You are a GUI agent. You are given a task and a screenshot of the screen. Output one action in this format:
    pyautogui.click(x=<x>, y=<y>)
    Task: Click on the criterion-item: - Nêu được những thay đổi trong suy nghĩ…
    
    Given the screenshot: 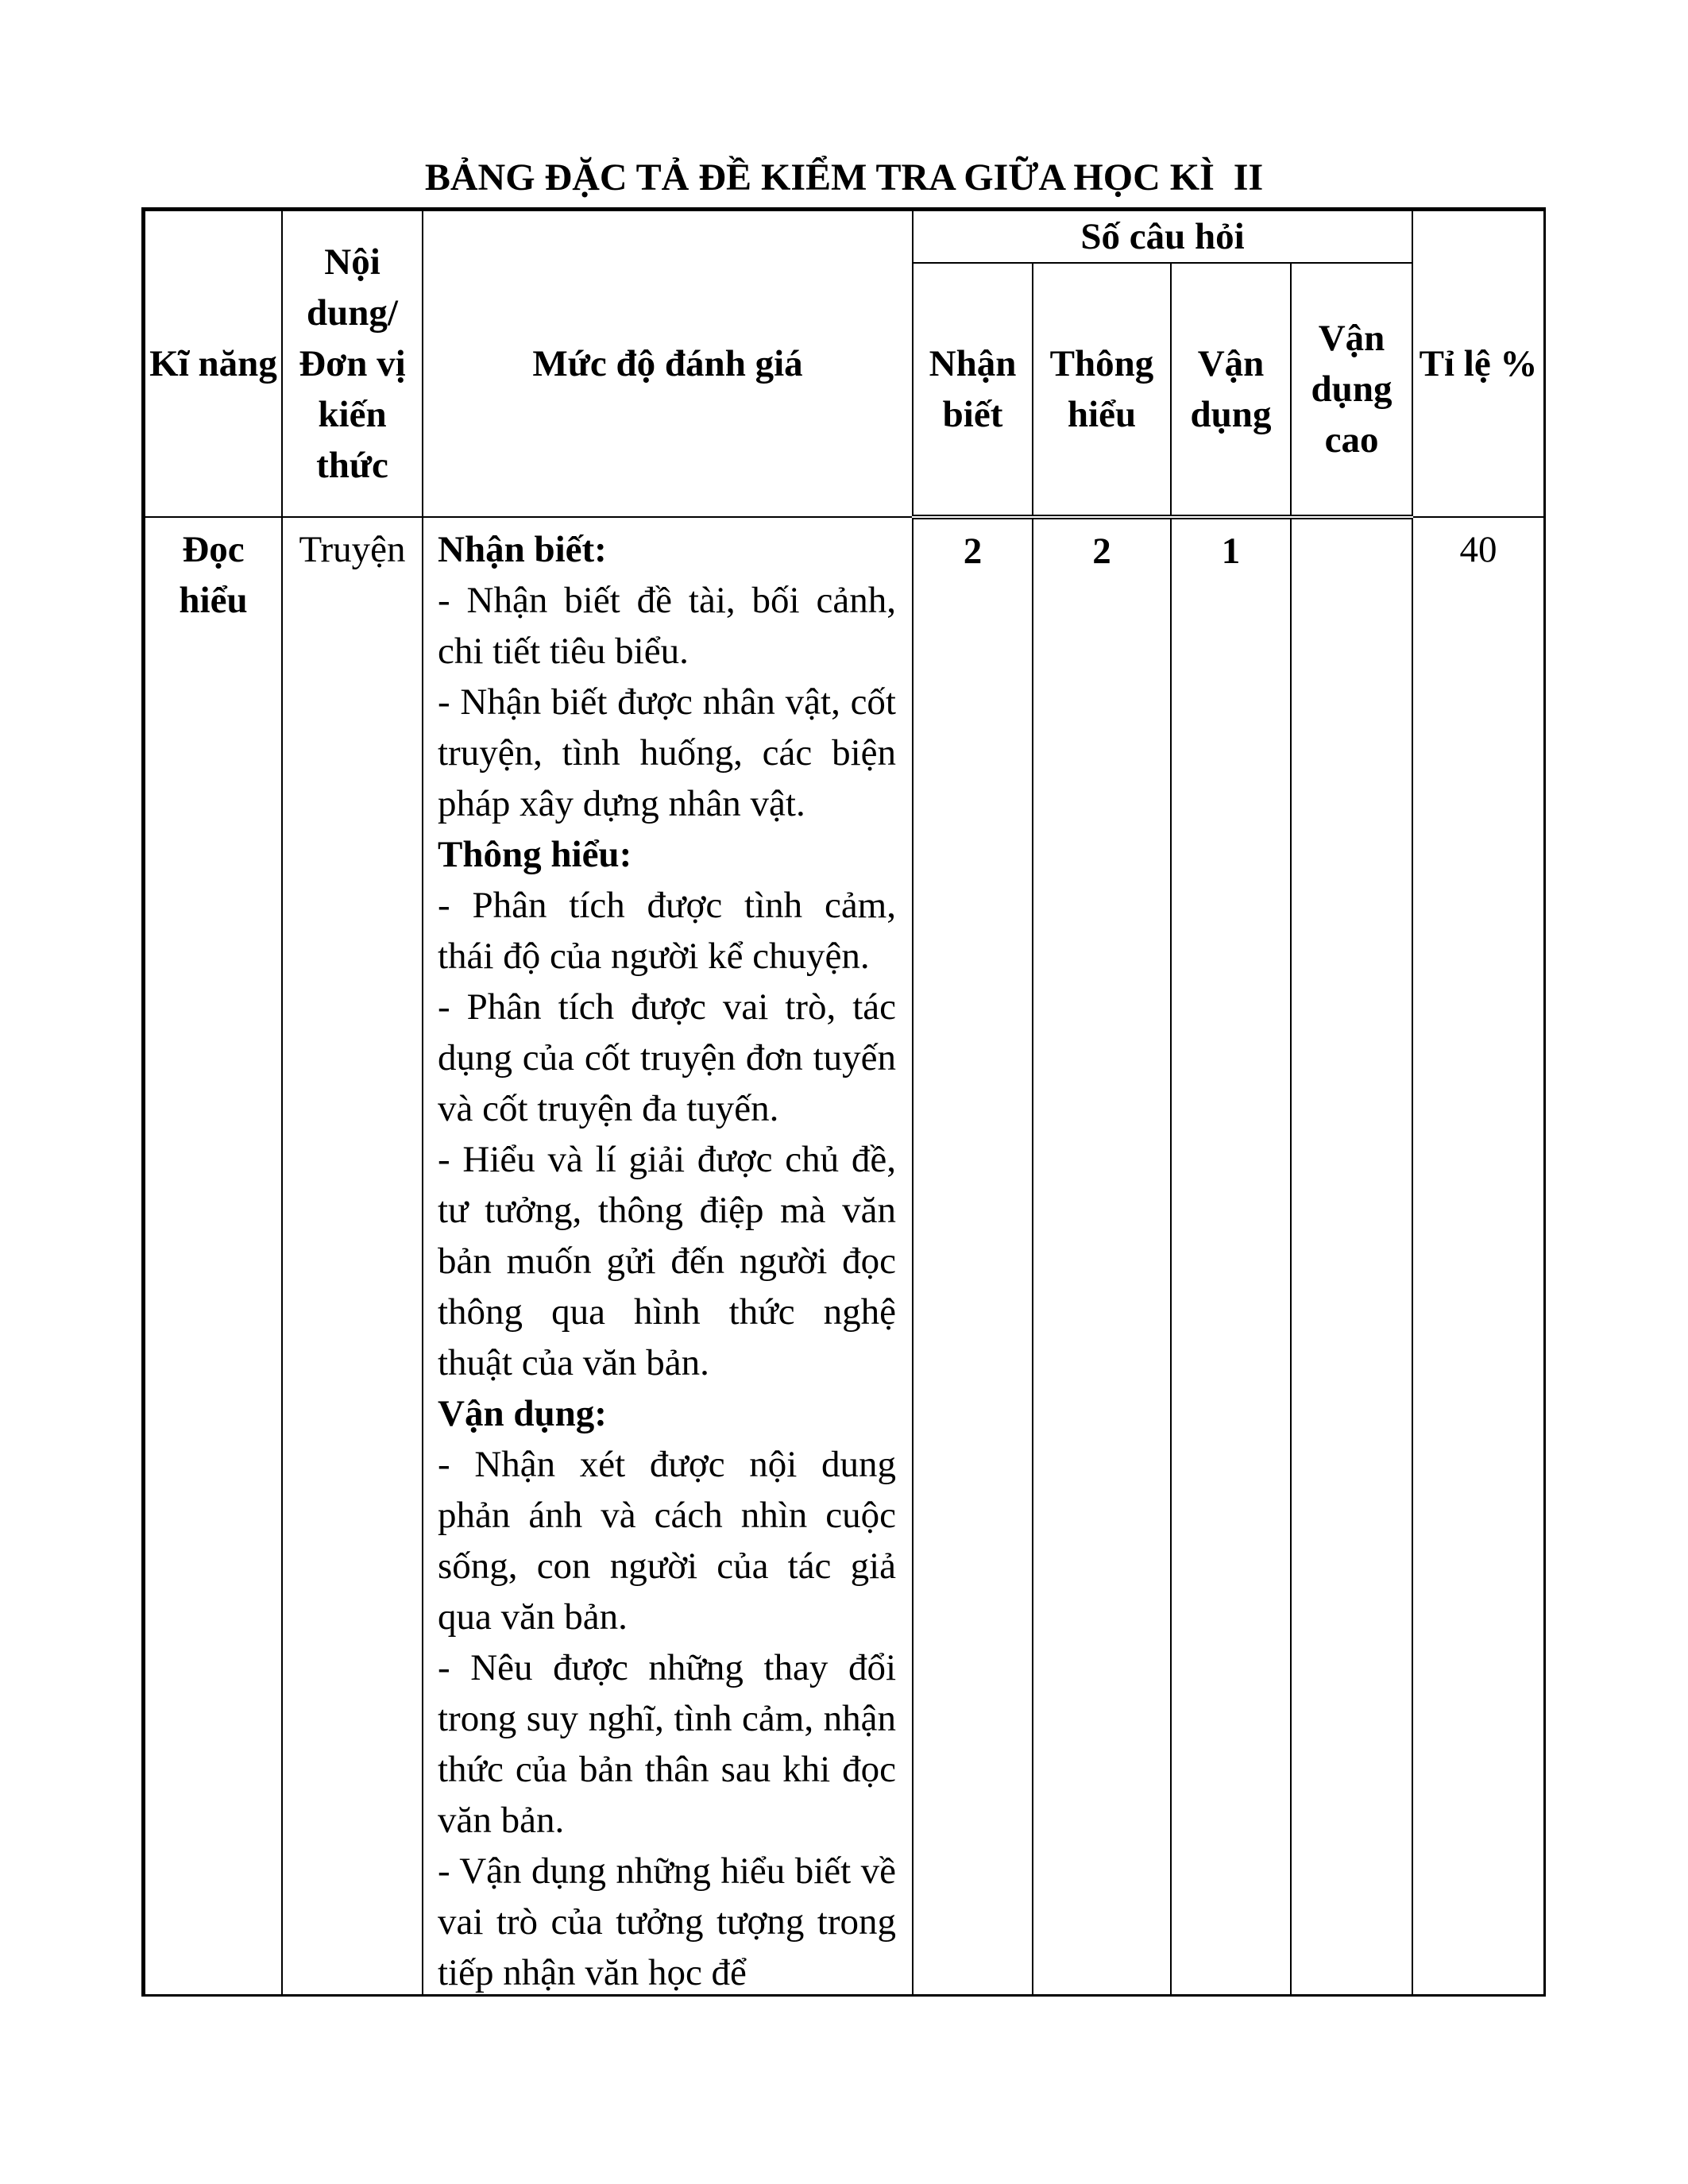 What is the action you would take?
    pyautogui.click(x=667, y=1744)
    